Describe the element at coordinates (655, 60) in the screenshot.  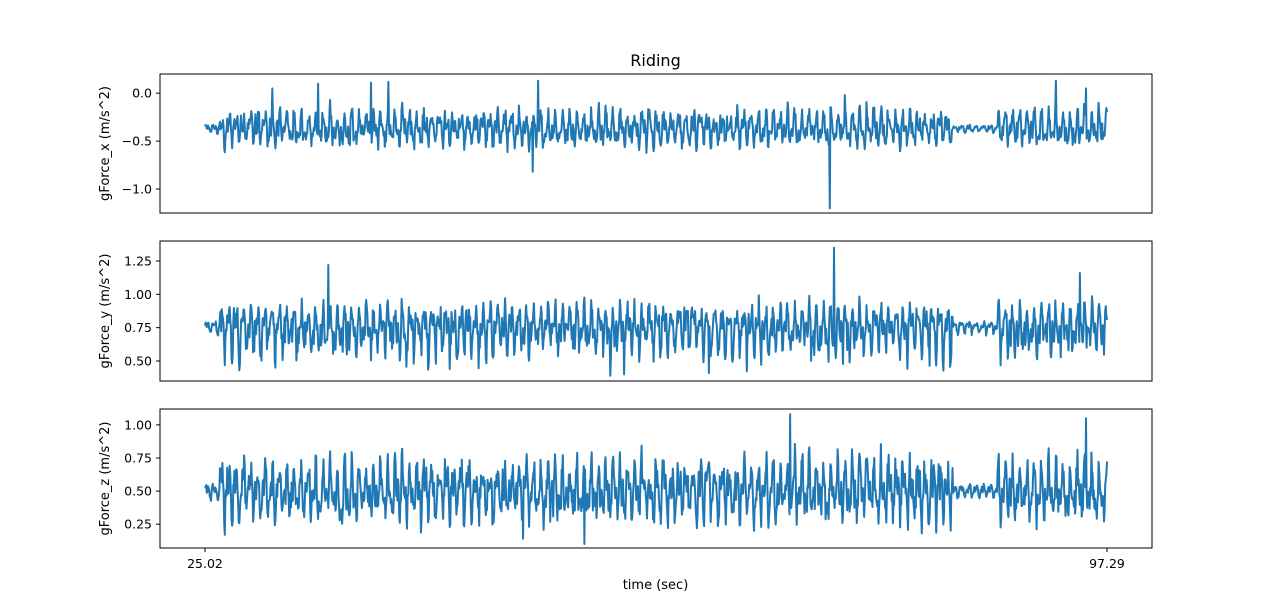
I see `chart-title: Riding` at that location.